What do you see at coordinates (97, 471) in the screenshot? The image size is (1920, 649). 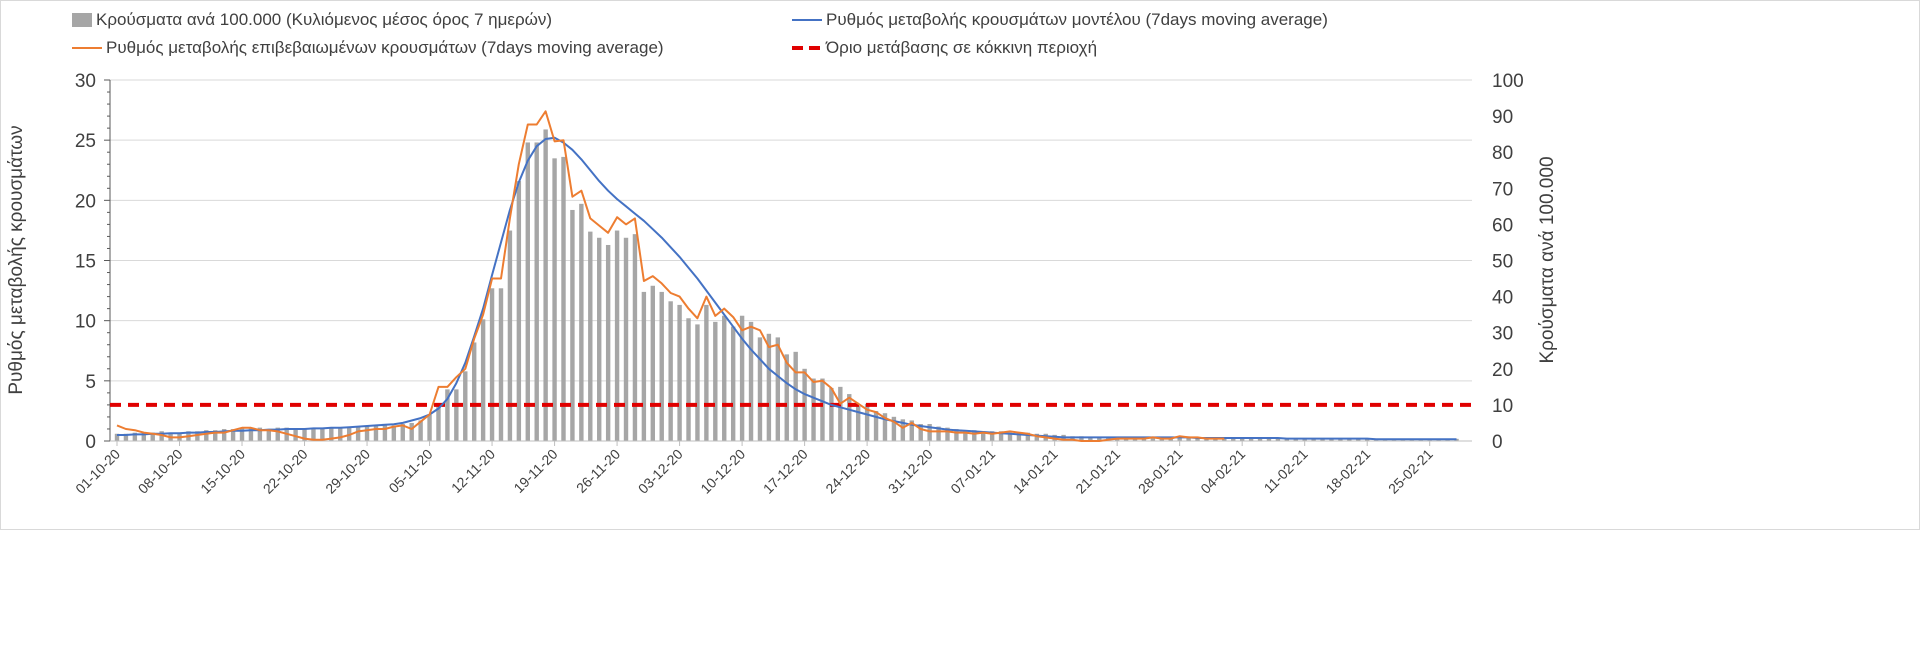 I see `x-tick-label: 01-10-20` at bounding box center [97, 471].